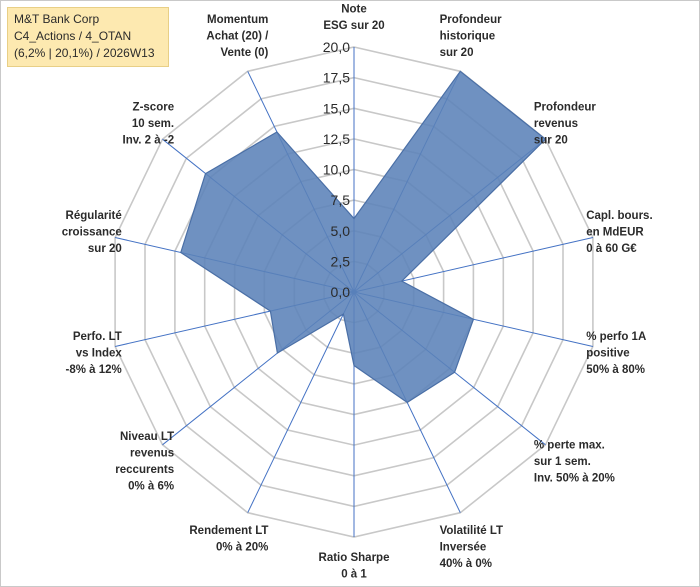 This screenshot has width=700, height=587. What do you see at coordinates (151, 487) in the screenshot?
I see `axis-label-line: 0% à 6%` at bounding box center [151, 487].